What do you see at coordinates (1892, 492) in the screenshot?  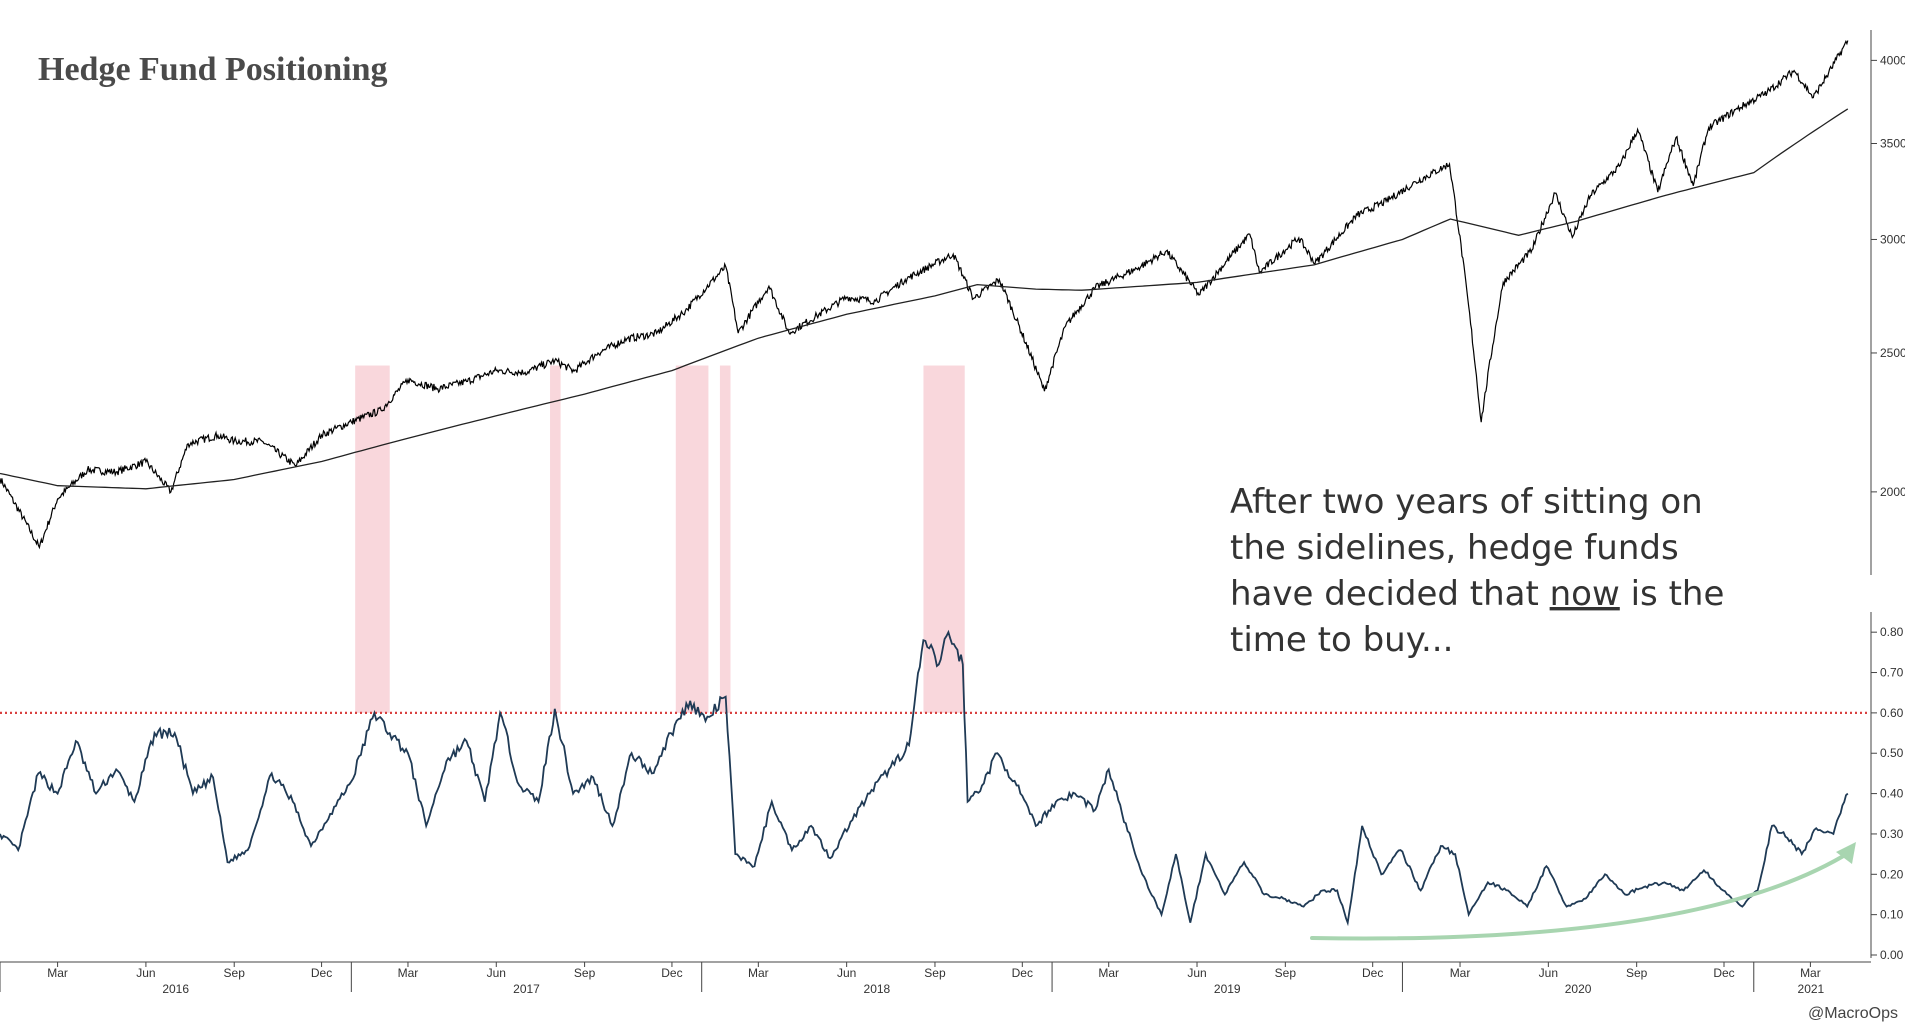 I see `upper-ytick-label: 2000` at bounding box center [1892, 492].